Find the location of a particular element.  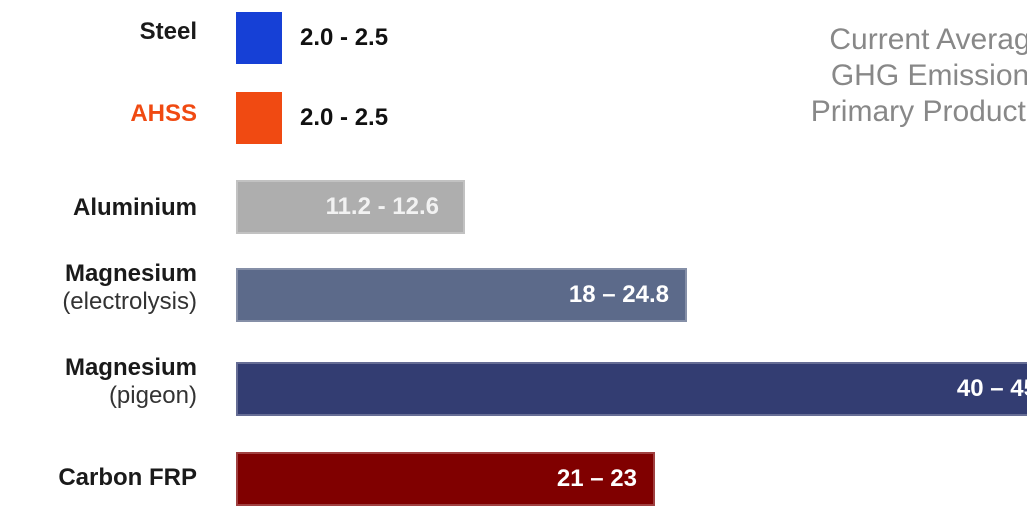

category-name: Carbon FRP is located at coordinates (127, 477).